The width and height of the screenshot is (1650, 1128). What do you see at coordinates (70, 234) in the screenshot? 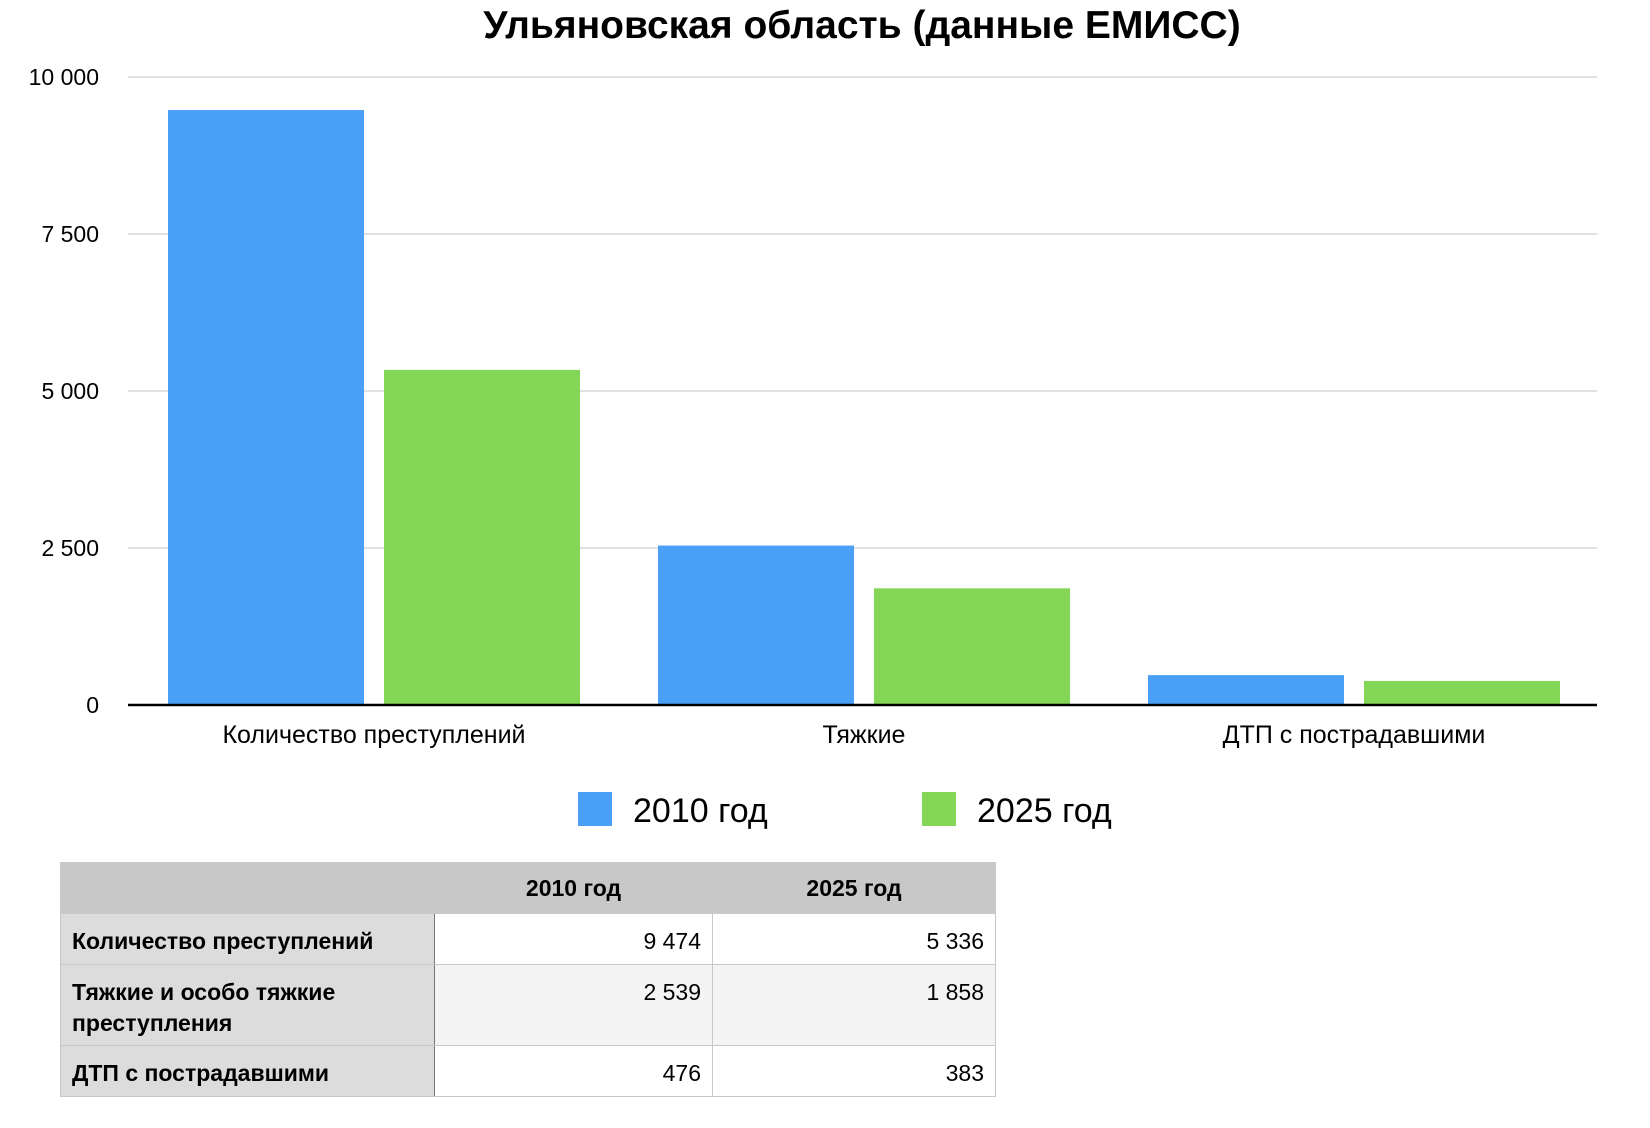
I see `y-tick-label: 7 500` at bounding box center [70, 234].